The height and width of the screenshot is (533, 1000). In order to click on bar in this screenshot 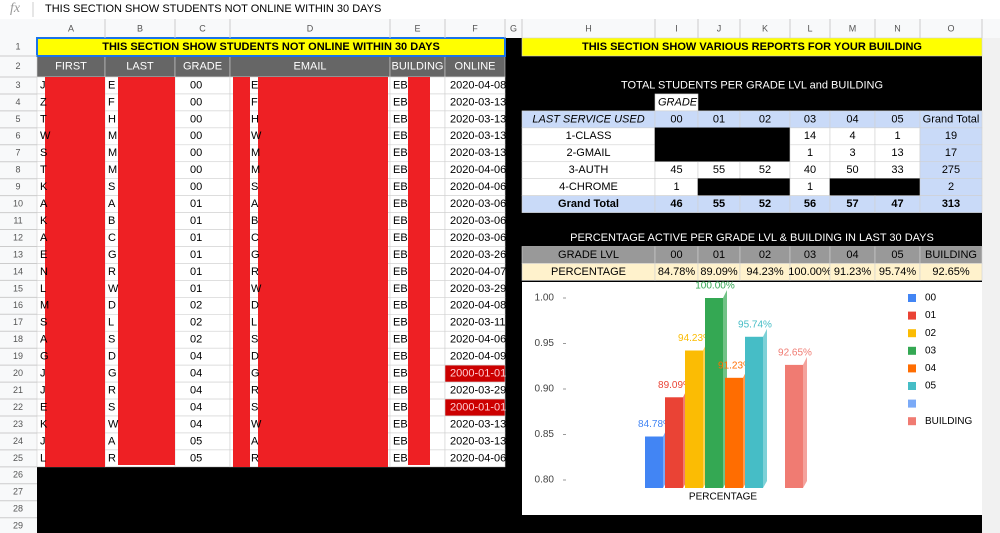, I will do `click(754, 412)`.